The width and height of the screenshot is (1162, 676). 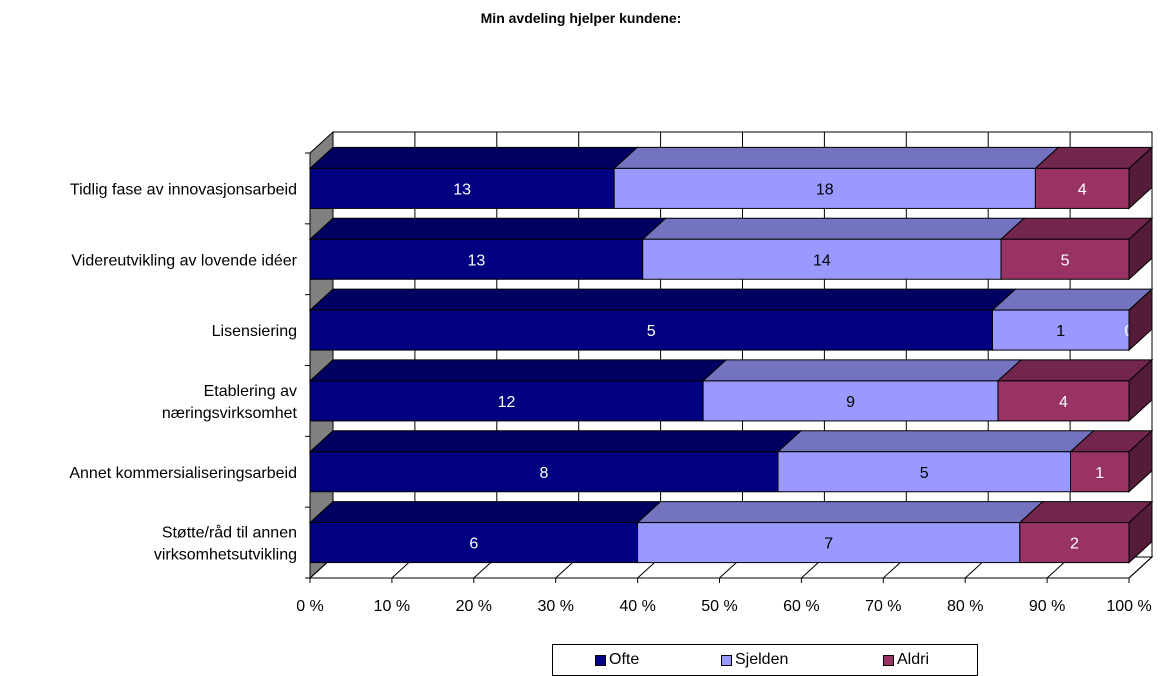 I want to click on legend-swatch-aldri, so click(x=888, y=660).